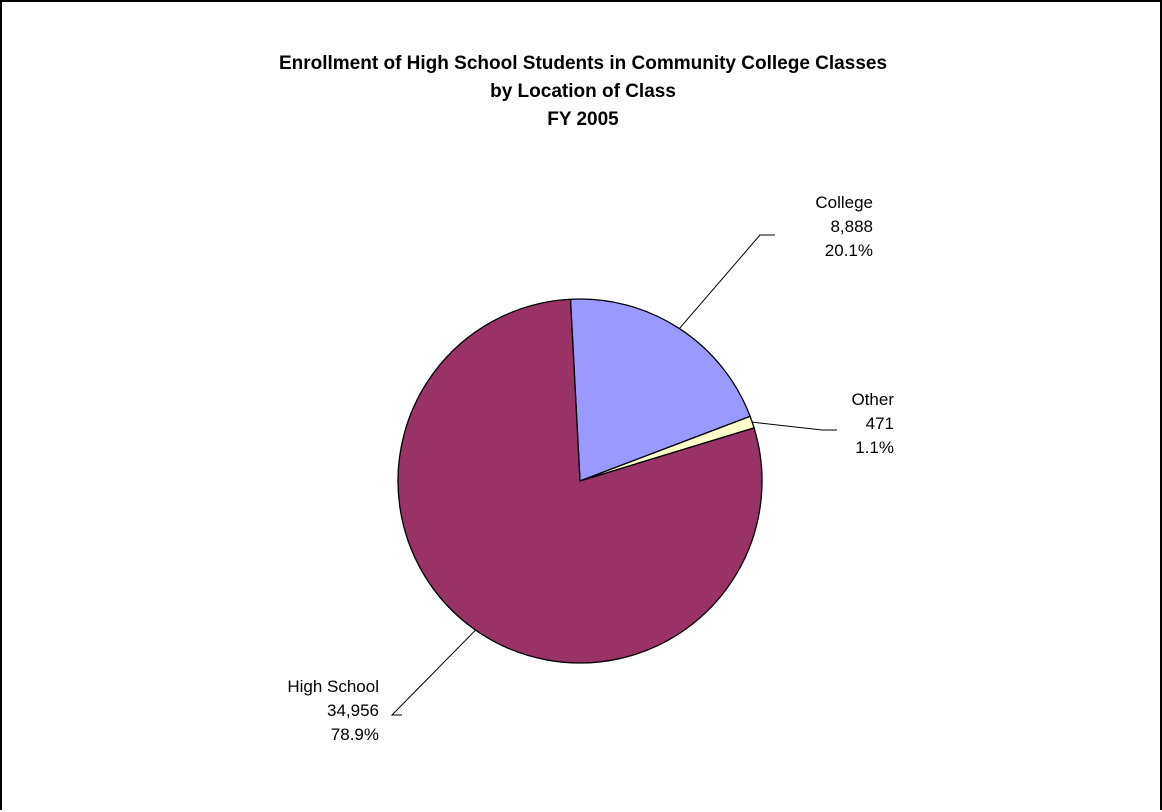 The height and width of the screenshot is (812, 1162). I want to click on slice-label-other-value: 471, so click(879, 423).